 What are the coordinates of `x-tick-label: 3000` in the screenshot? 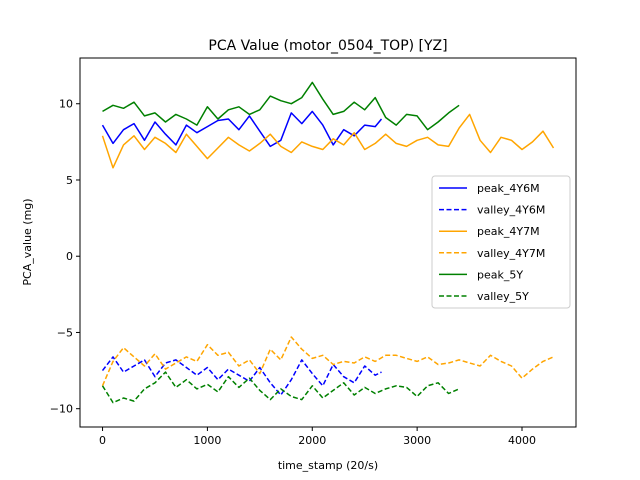 It's located at (417, 440).